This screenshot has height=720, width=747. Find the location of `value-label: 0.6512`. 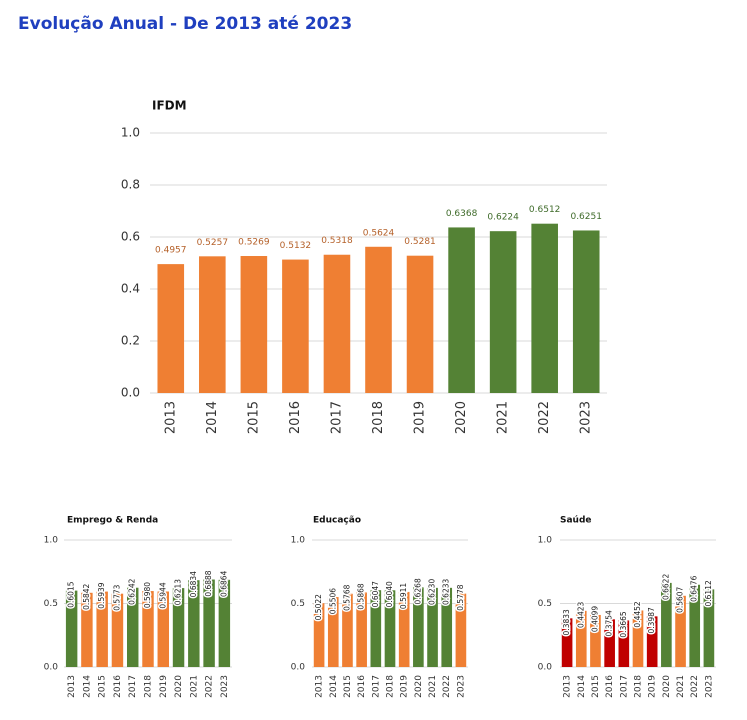

value-label: 0.6512 is located at coordinates (545, 210).